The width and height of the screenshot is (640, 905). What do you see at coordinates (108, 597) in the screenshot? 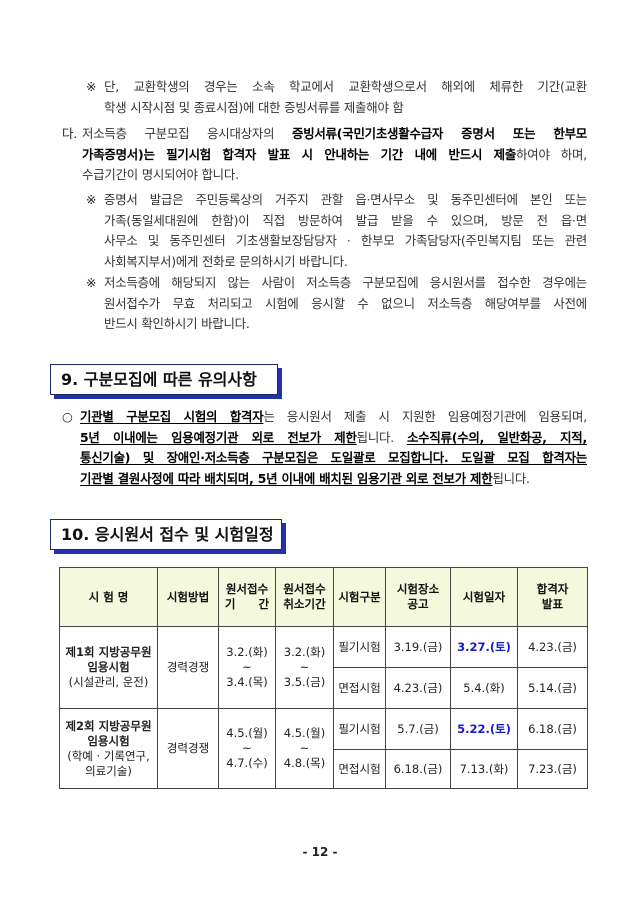
I see `column-header: 시 험 명` at bounding box center [108, 597].